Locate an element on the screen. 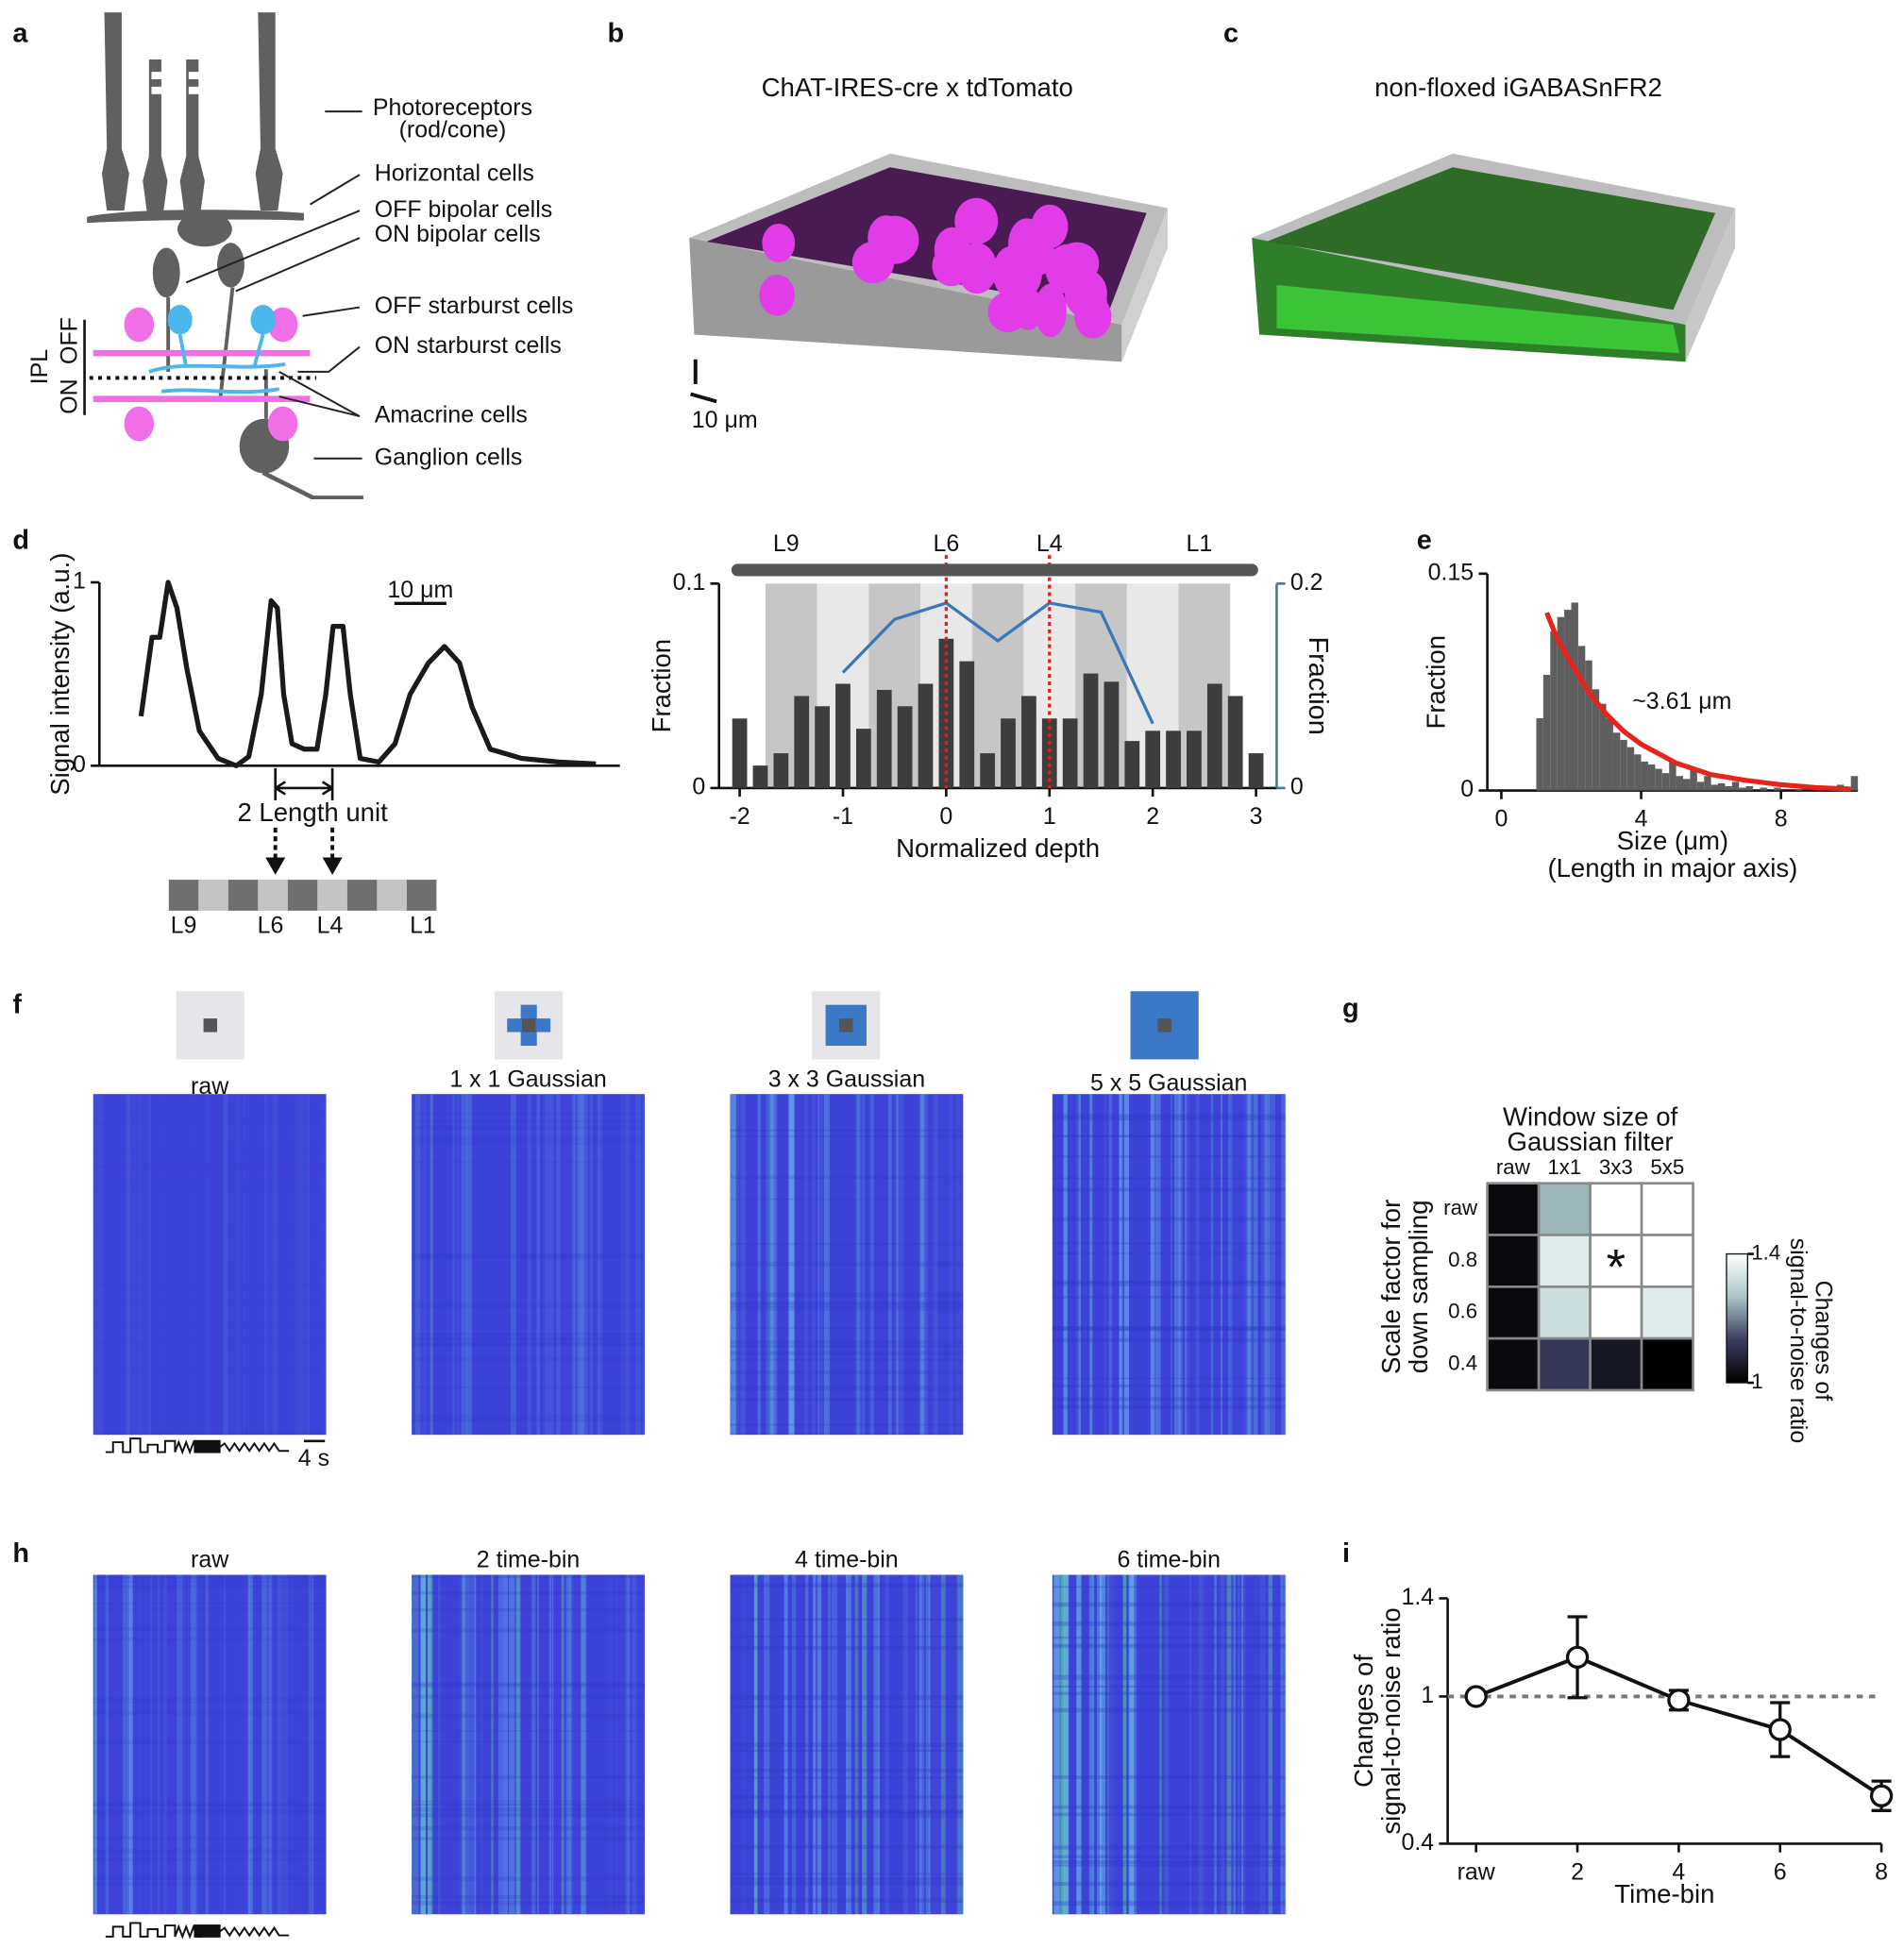  volume-b is located at coordinates (928, 257).